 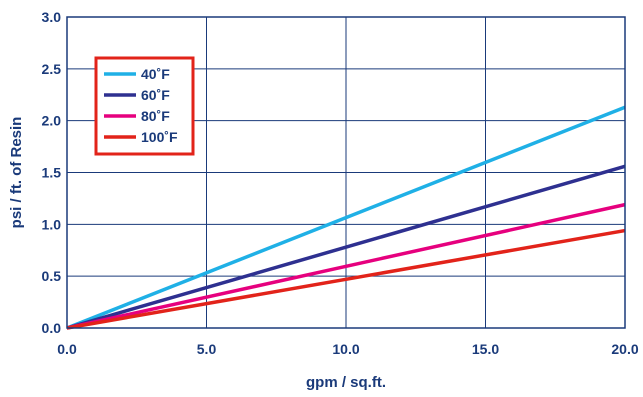 What do you see at coordinates (624, 349) in the screenshot?
I see `x-tick-label: 20.0` at bounding box center [624, 349].